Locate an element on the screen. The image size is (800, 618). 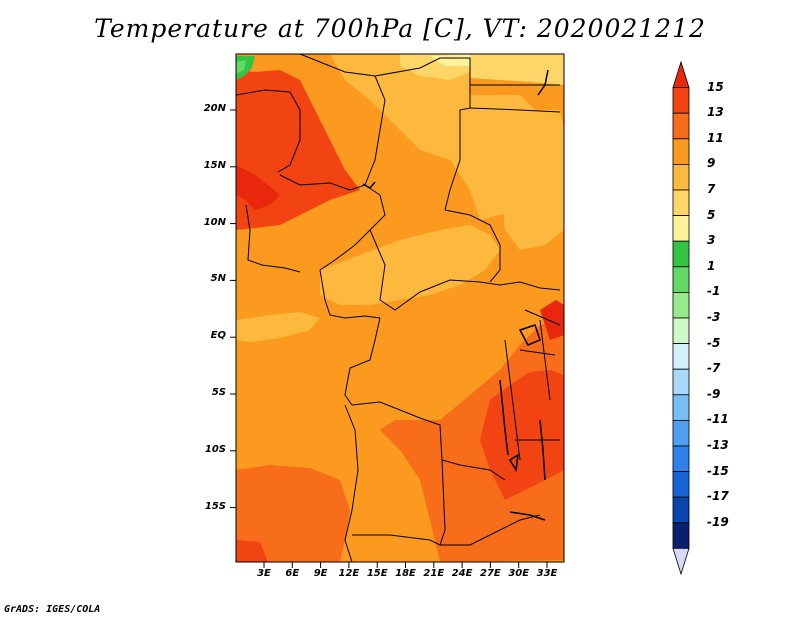
lat-tick-label: 10N is located at coordinates (214, 222).